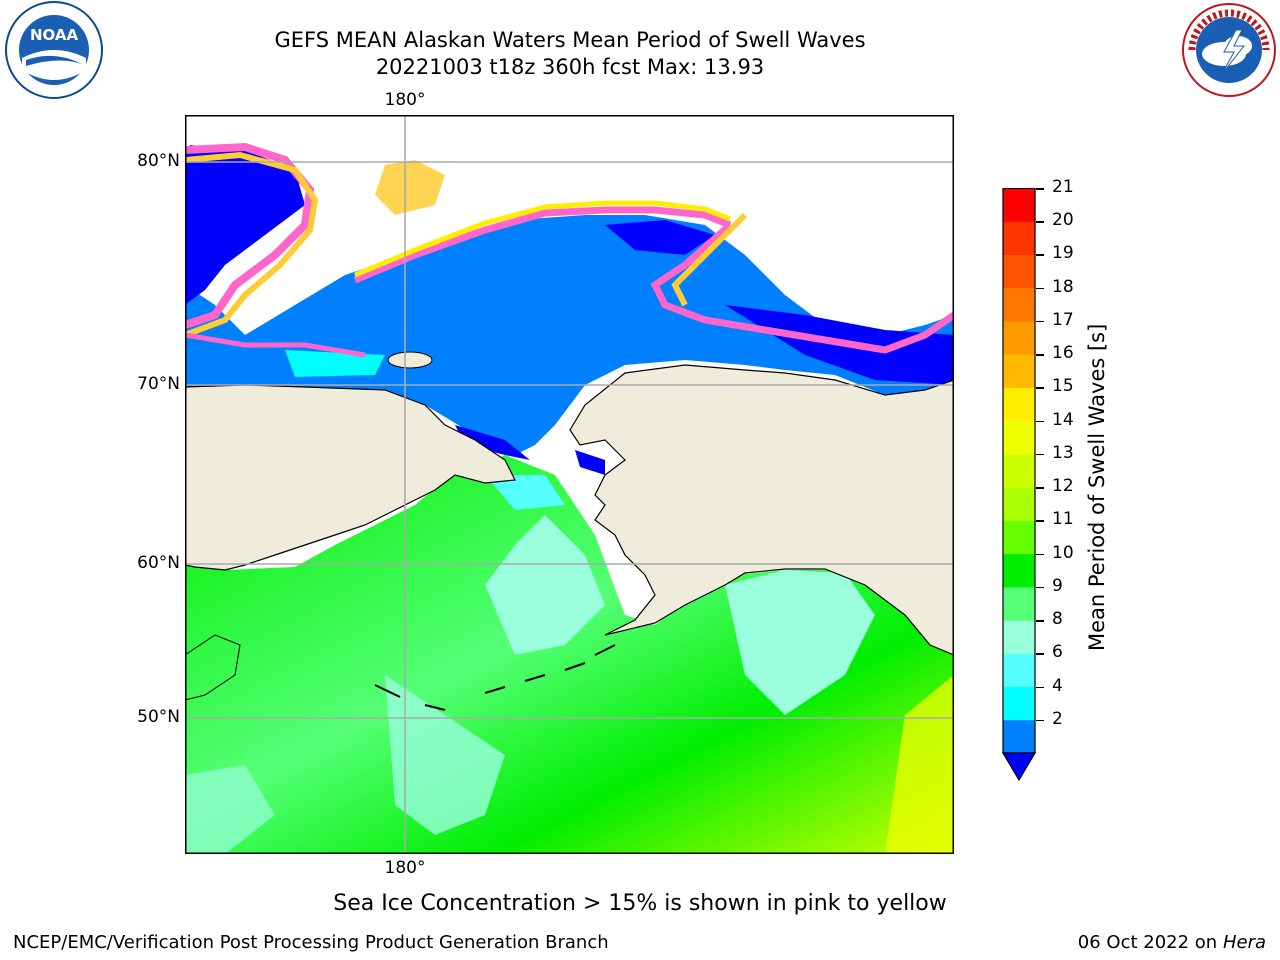 The image size is (1280, 960). Describe the element at coordinates (350, 477) in the screenshot. I see `siberia-landmass` at that location.